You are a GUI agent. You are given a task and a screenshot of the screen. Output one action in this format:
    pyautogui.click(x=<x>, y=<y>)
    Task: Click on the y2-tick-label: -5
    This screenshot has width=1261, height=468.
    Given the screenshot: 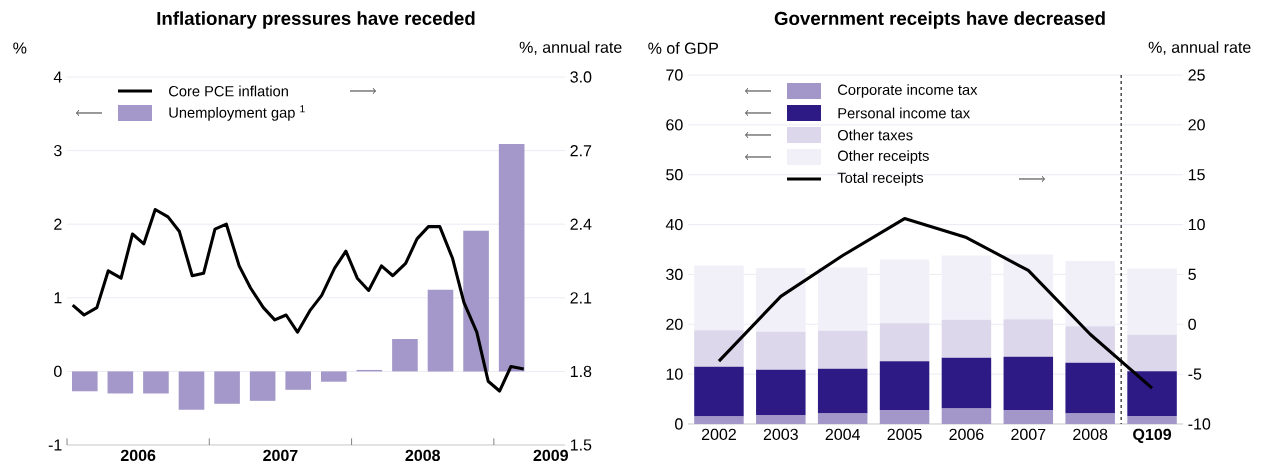 What is the action you would take?
    pyautogui.click(x=1195, y=374)
    